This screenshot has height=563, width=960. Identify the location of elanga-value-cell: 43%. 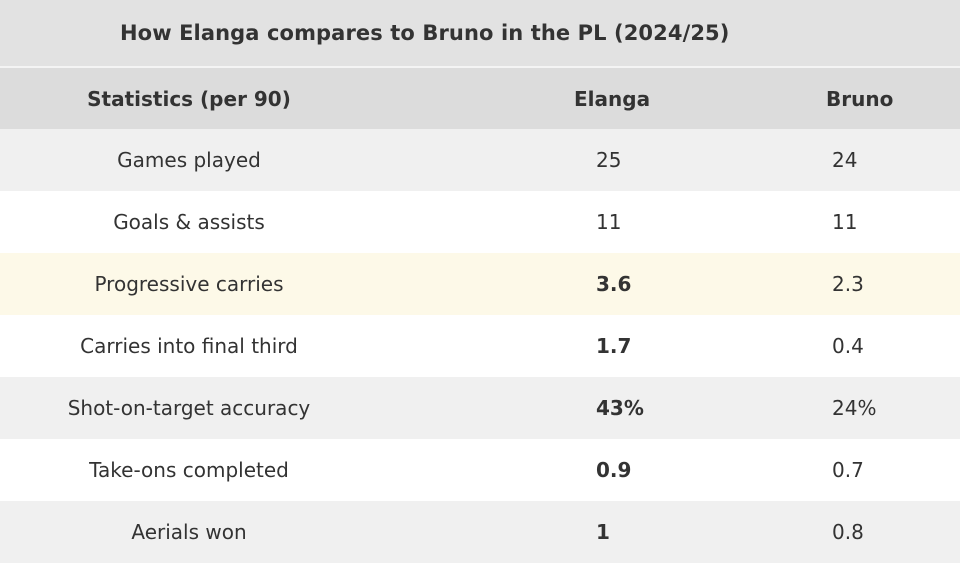
(620, 408).